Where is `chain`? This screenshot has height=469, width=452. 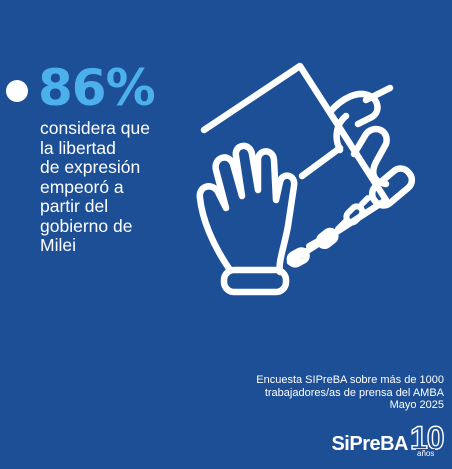 chain is located at coordinates (328, 231).